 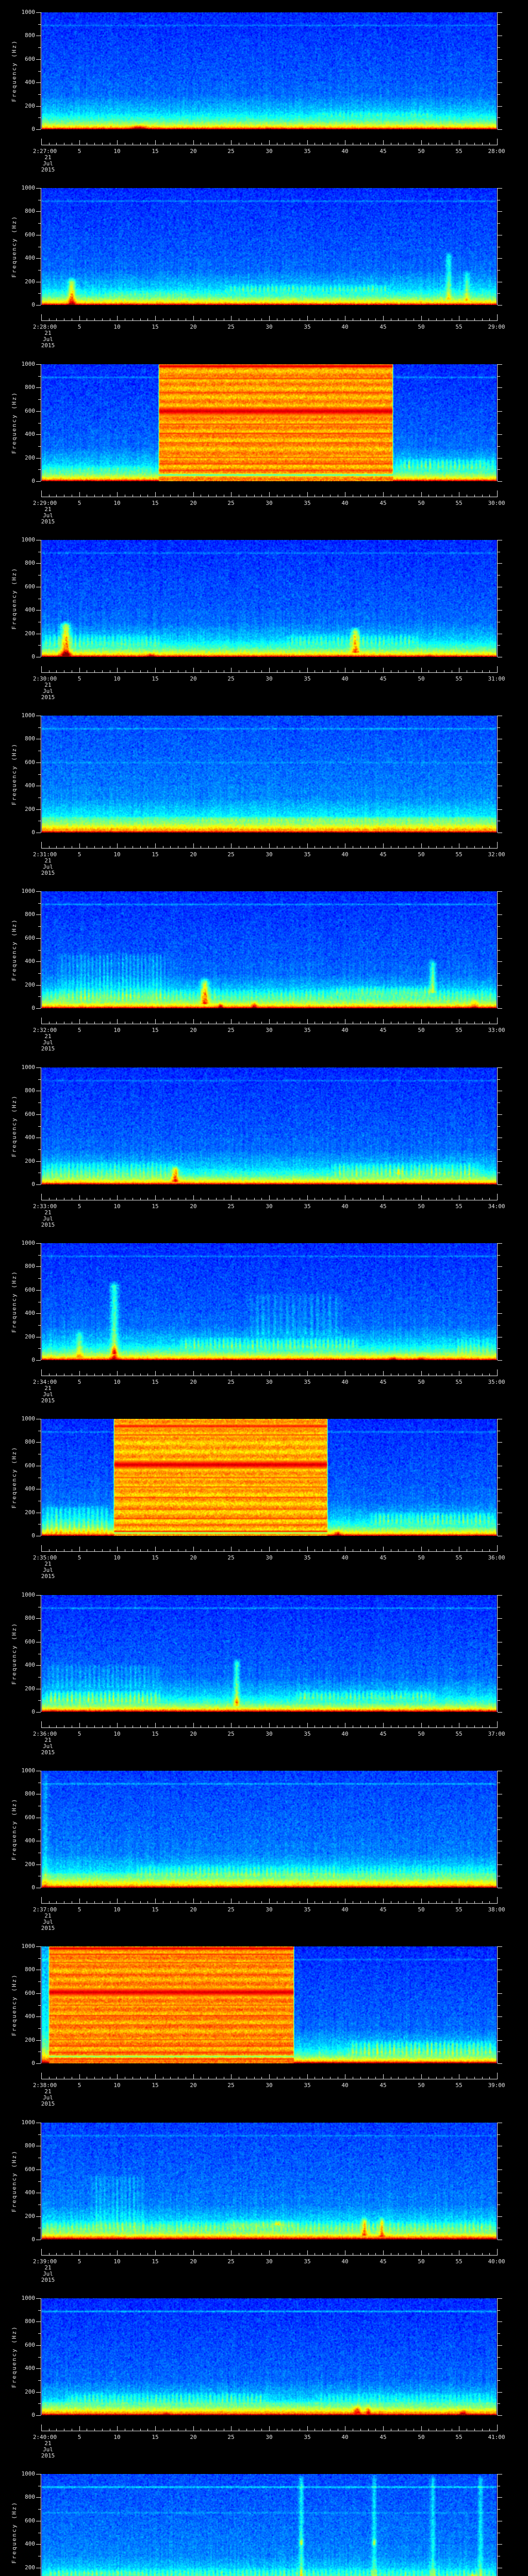 What do you see at coordinates (45, 2261) in the screenshot?
I see `start-time-label: 2:39:00` at bounding box center [45, 2261].